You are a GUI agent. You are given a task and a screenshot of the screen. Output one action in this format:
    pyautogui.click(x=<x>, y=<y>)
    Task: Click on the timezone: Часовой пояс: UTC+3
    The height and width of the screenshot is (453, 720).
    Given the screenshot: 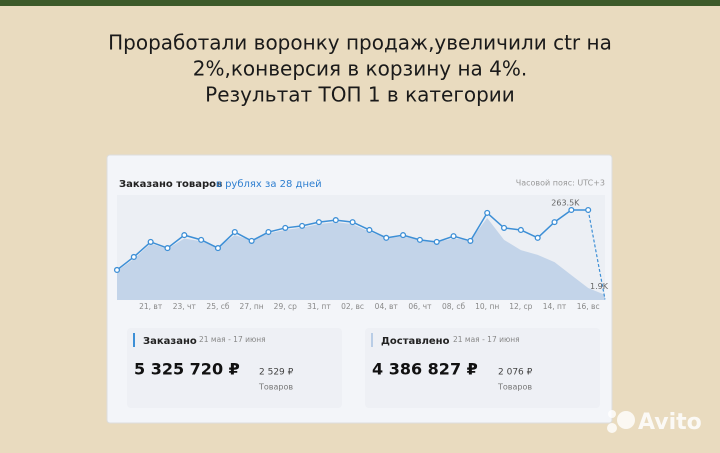 What is the action you would take?
    pyautogui.click(x=560, y=183)
    